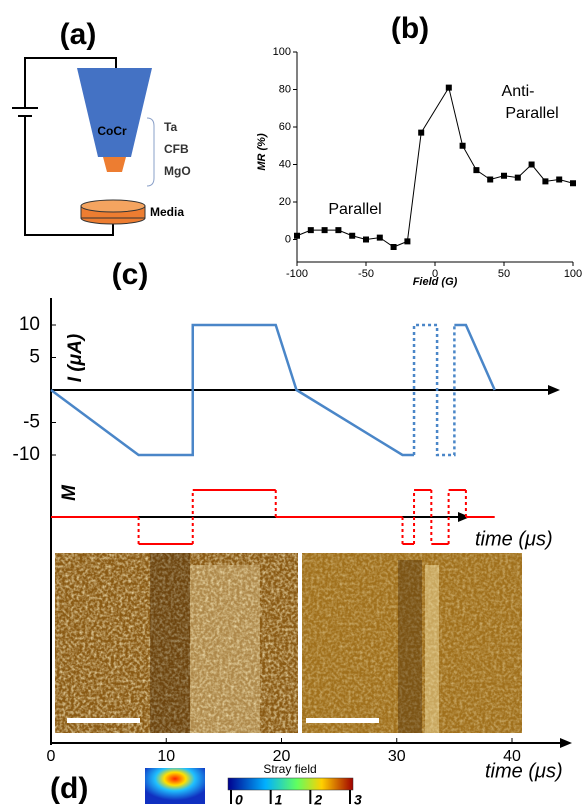 This screenshot has height=811, width=585. What do you see at coordinates (114, 112) in the screenshot?
I see `tip` at bounding box center [114, 112].